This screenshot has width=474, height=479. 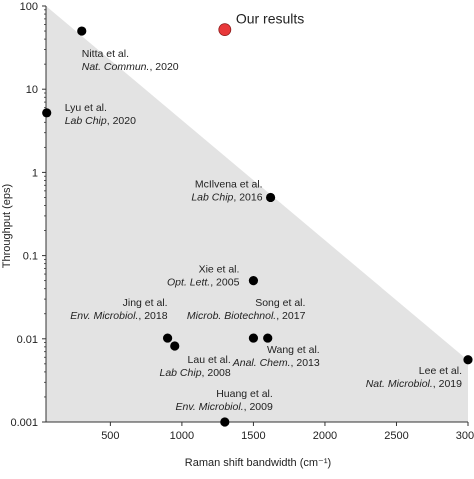 What do you see at coordinates (258, 463) in the screenshot?
I see `x-axis-title: Raman shift bandwidth (cm⁻¹)` at bounding box center [258, 463].